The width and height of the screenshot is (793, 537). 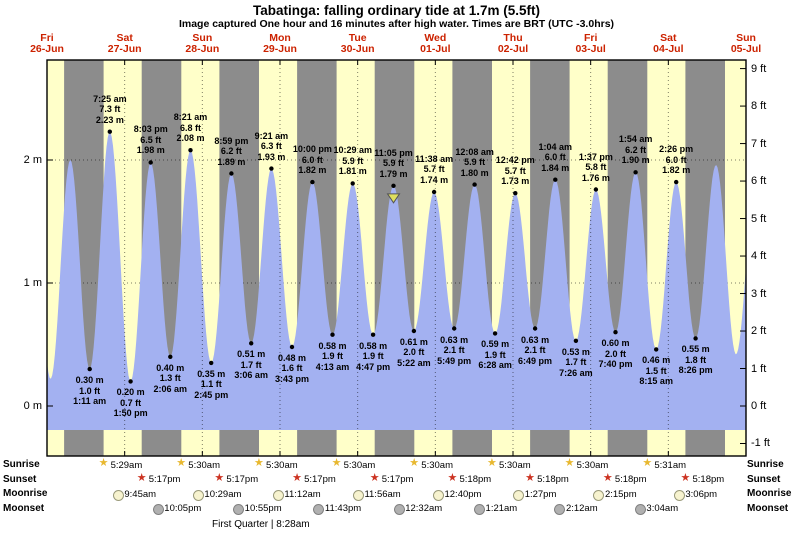 I want to click on day-label-line: 29-Jun, so click(x=280, y=49).